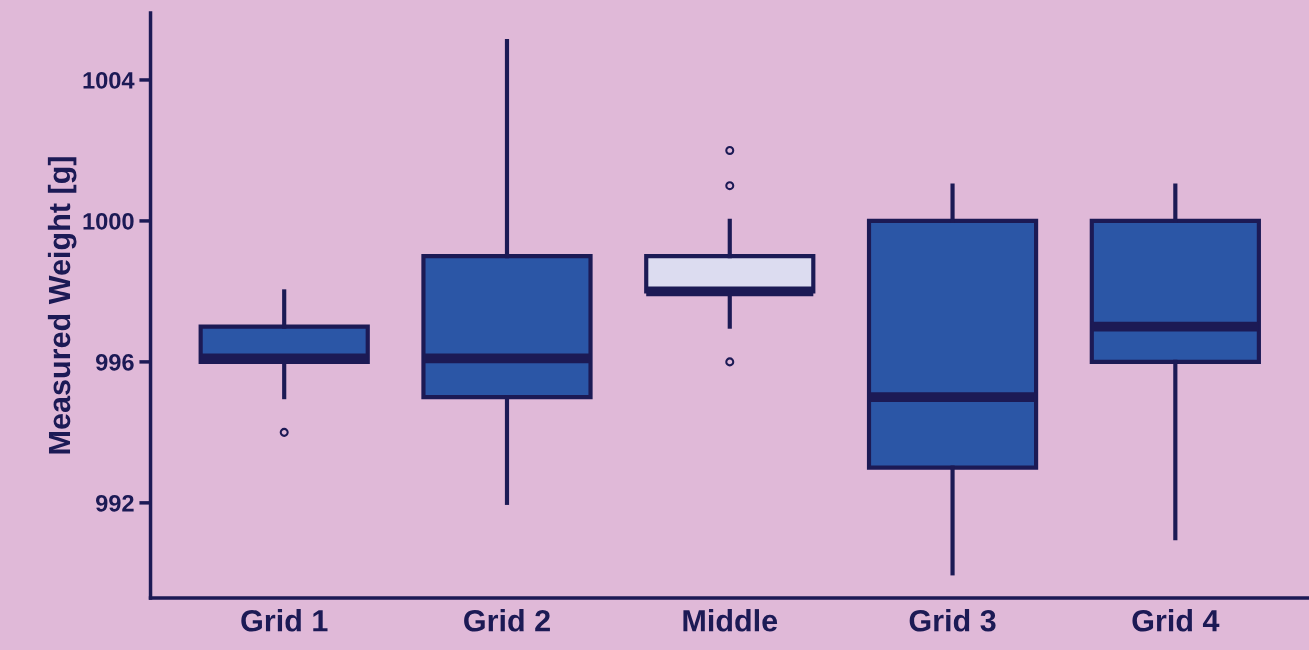  Describe the element at coordinates (114, 503) in the screenshot. I see `y-tick-label: 992` at that location.